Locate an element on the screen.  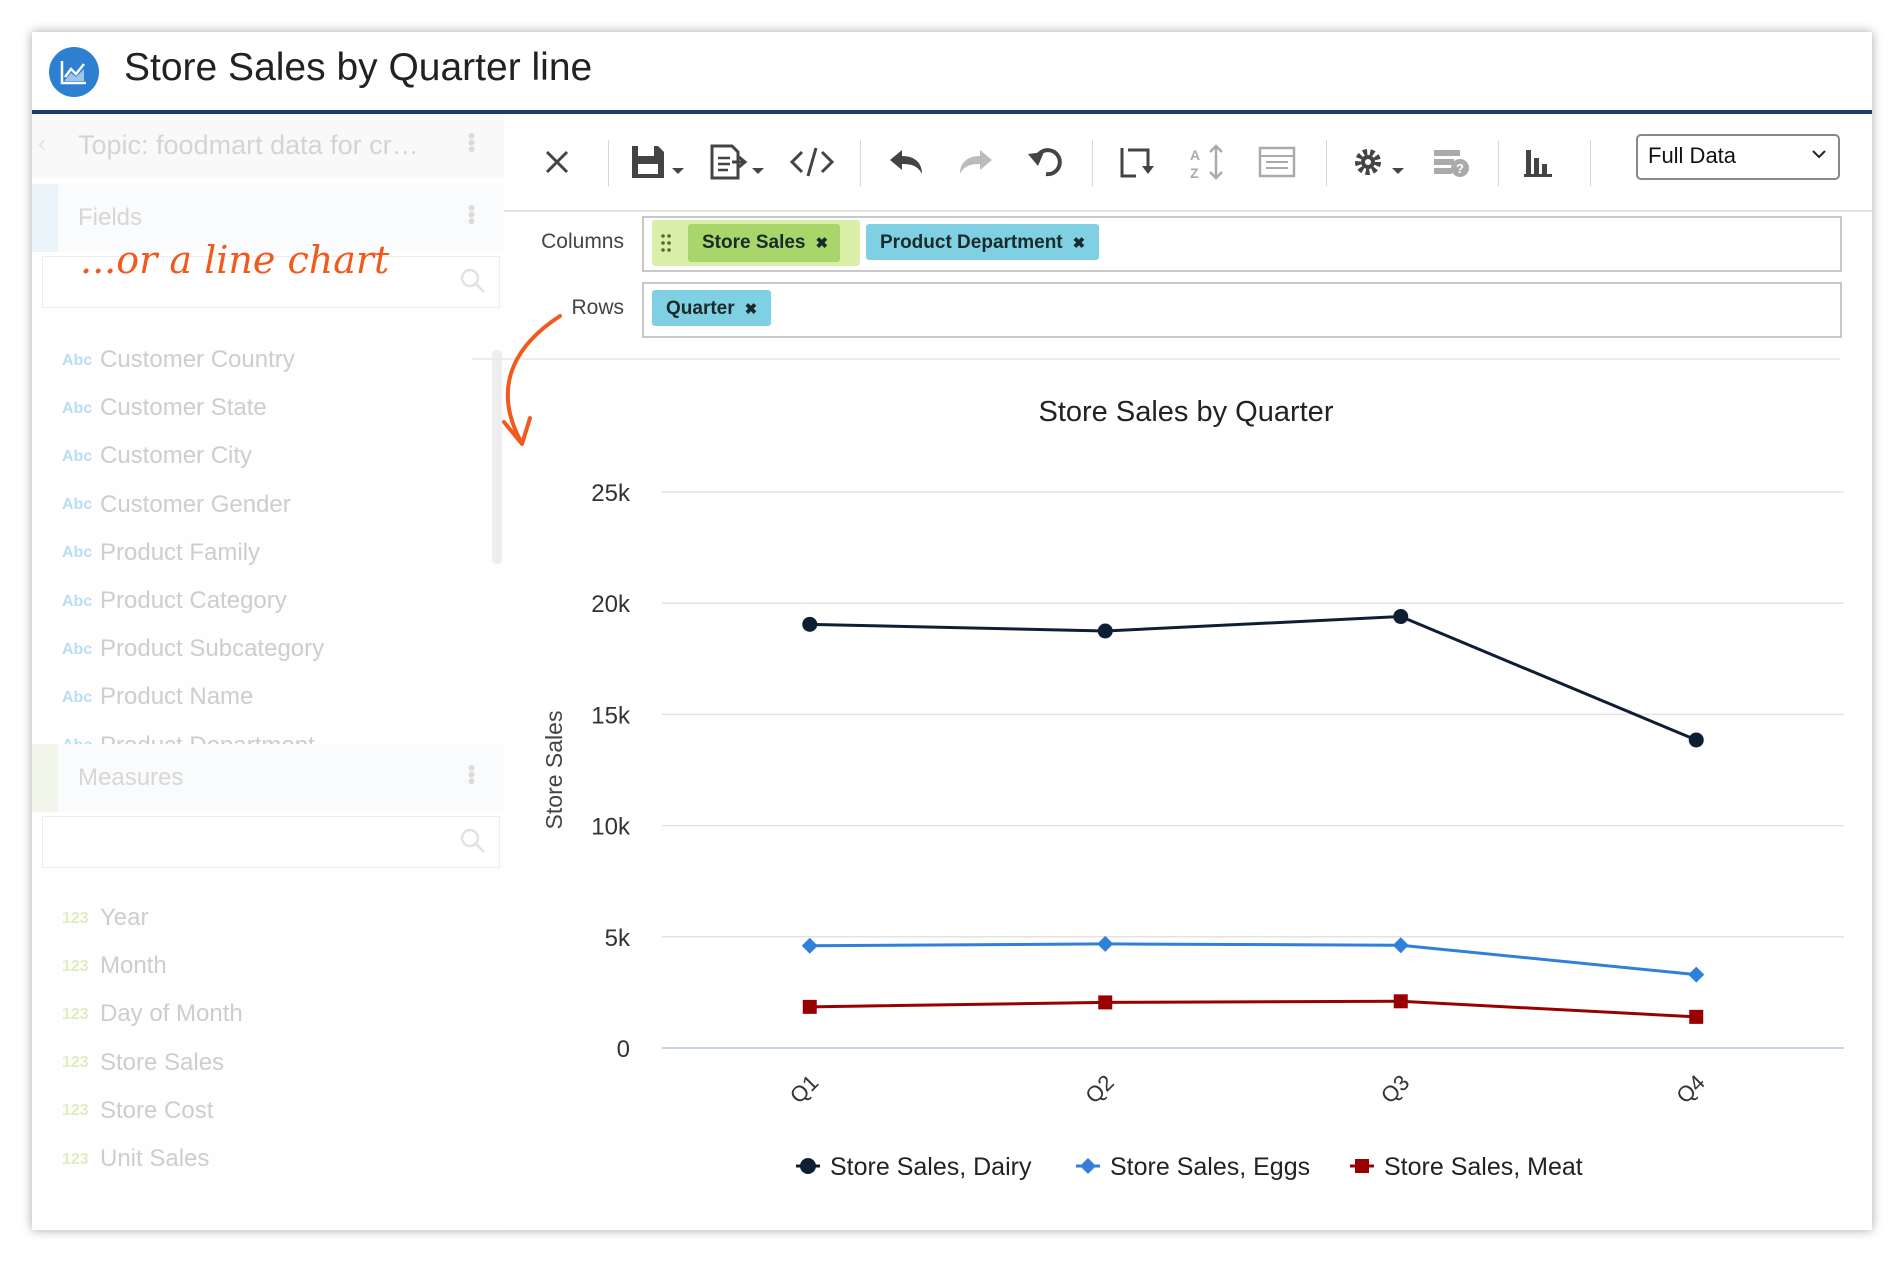
annotation-text: ...or a line chart is located at coordinates (235, 260).